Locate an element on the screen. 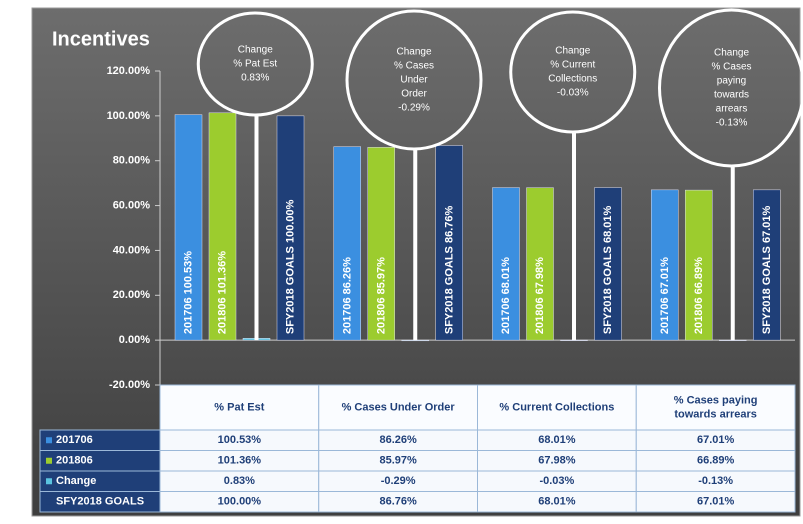 The width and height of the screenshot is (803, 524). data-label-value: 101.36% is located at coordinates (222, 273).